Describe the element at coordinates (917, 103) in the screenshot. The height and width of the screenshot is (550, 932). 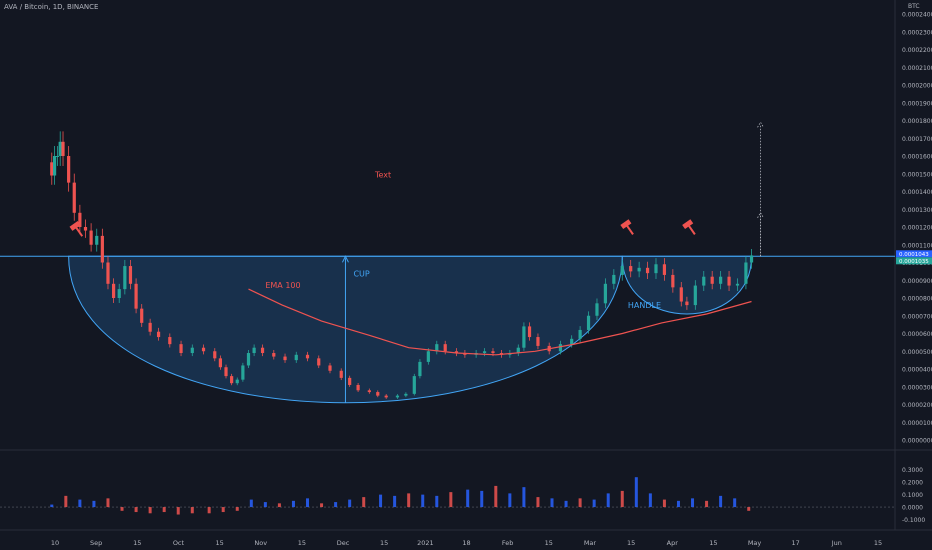
I see `price-tick-label: 0.0001900` at that location.